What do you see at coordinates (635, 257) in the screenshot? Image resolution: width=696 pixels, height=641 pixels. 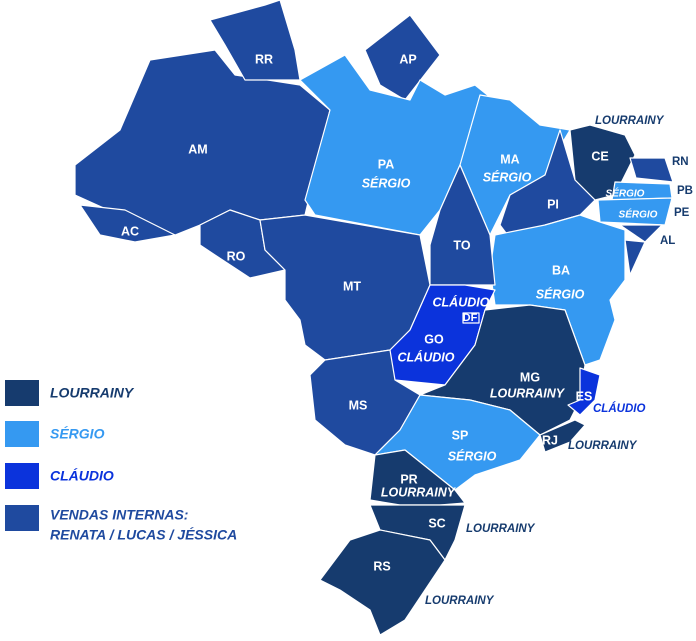 I see `state-se` at bounding box center [635, 257].